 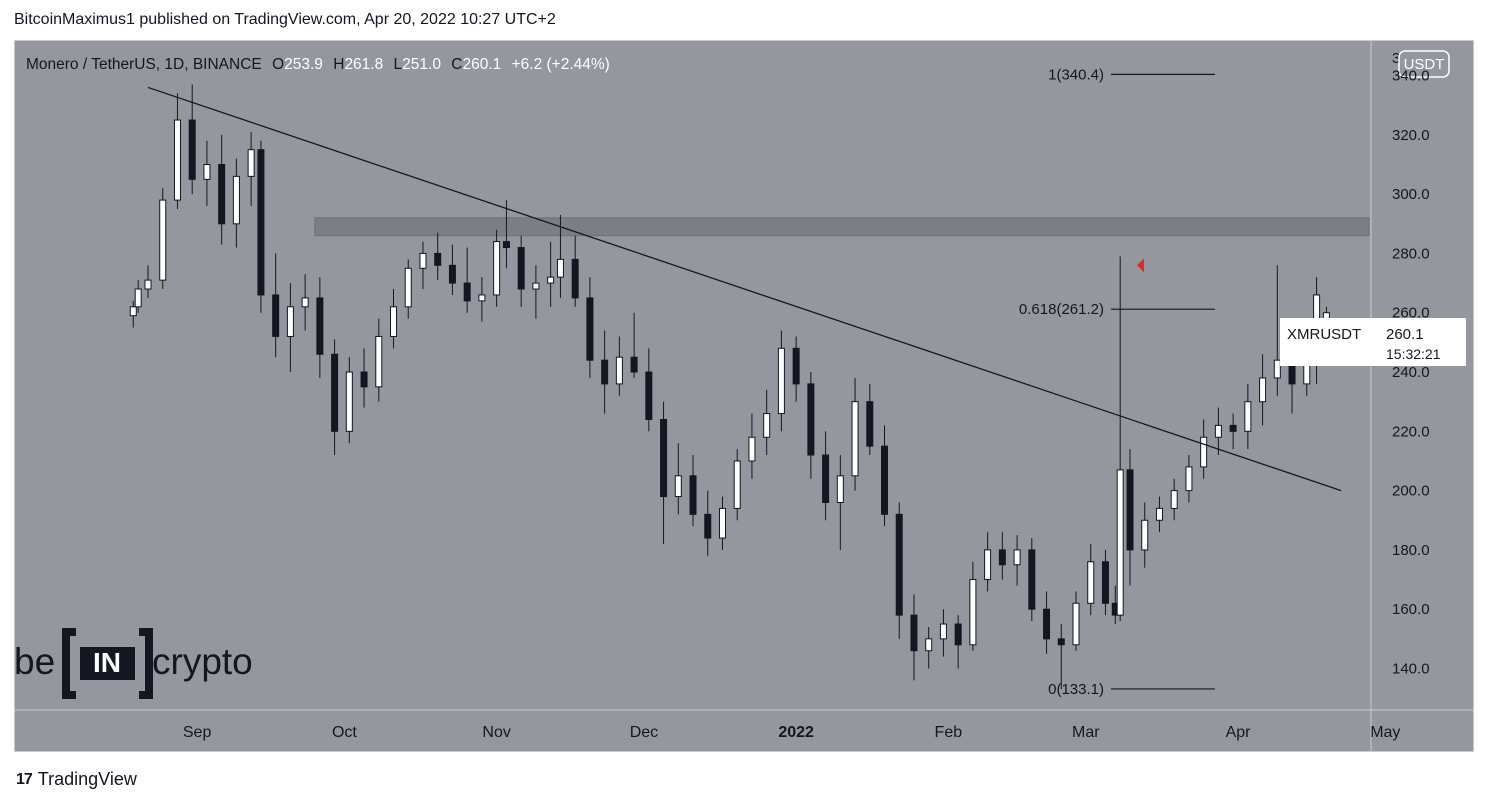 I want to click on fib-label: 0.618(261.2), so click(x=1061, y=309).